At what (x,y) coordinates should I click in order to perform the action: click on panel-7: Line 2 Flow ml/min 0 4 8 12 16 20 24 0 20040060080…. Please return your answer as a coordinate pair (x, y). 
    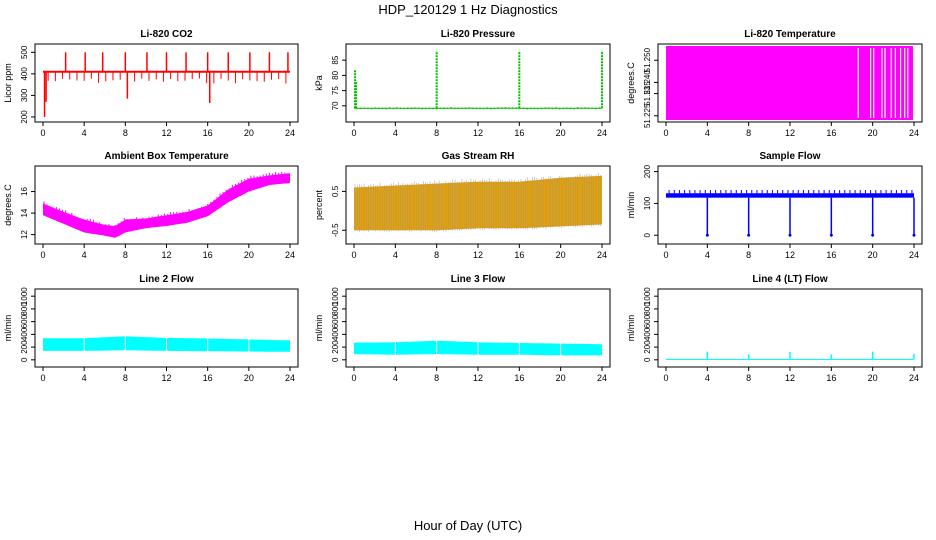
    Looking at the image, I should click on (151, 328).